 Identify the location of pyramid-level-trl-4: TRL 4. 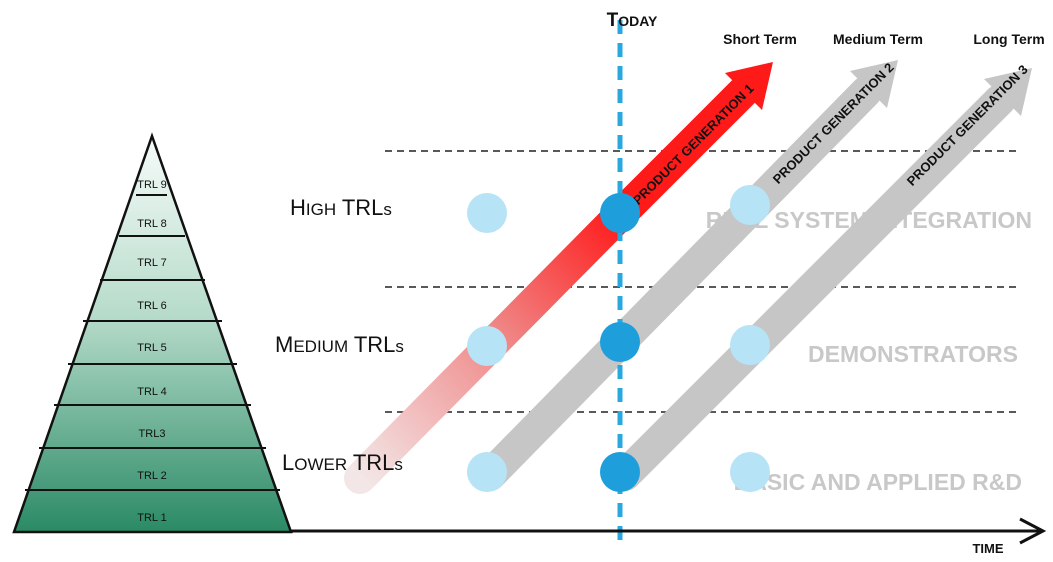
(152, 392).